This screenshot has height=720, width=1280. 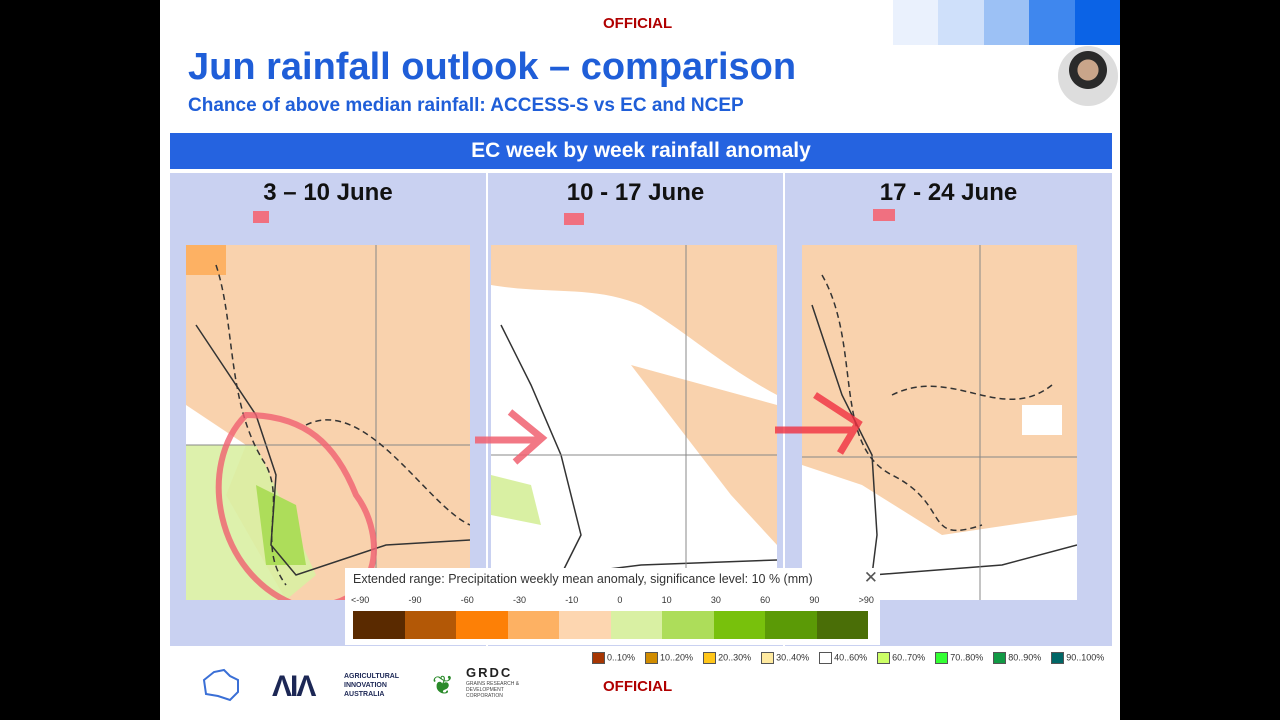 I want to click on legend-tick: 10, so click(x=666, y=600).